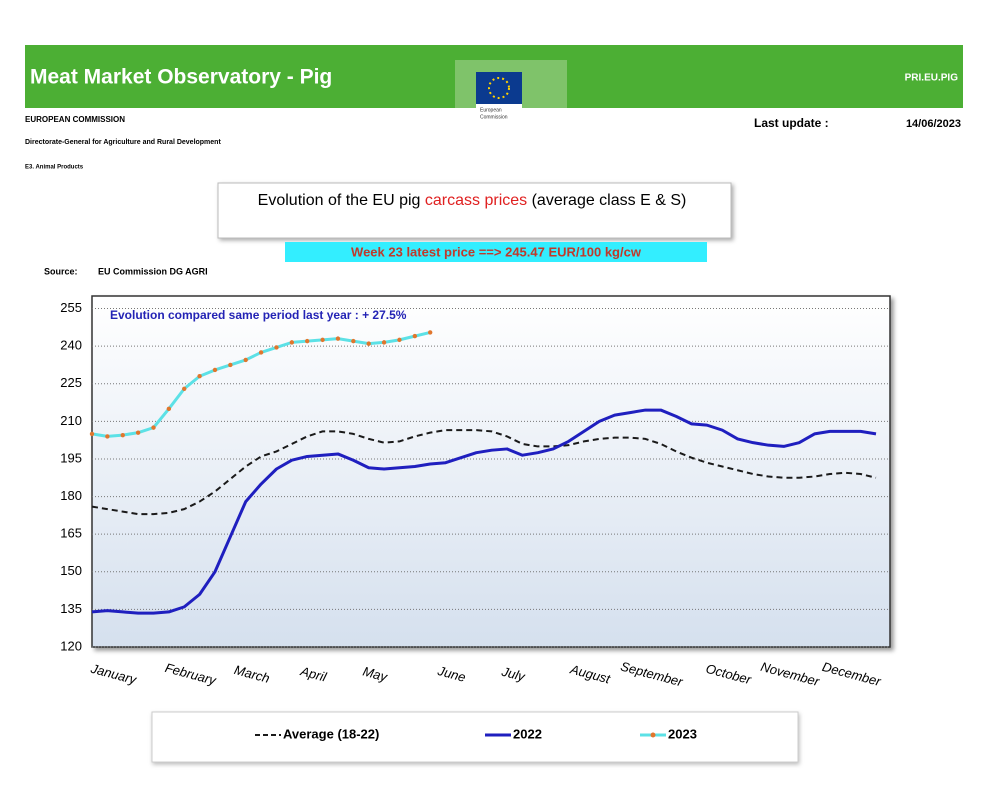  Describe the element at coordinates (652, 673) in the screenshot. I see `x-tick-label: September` at that location.